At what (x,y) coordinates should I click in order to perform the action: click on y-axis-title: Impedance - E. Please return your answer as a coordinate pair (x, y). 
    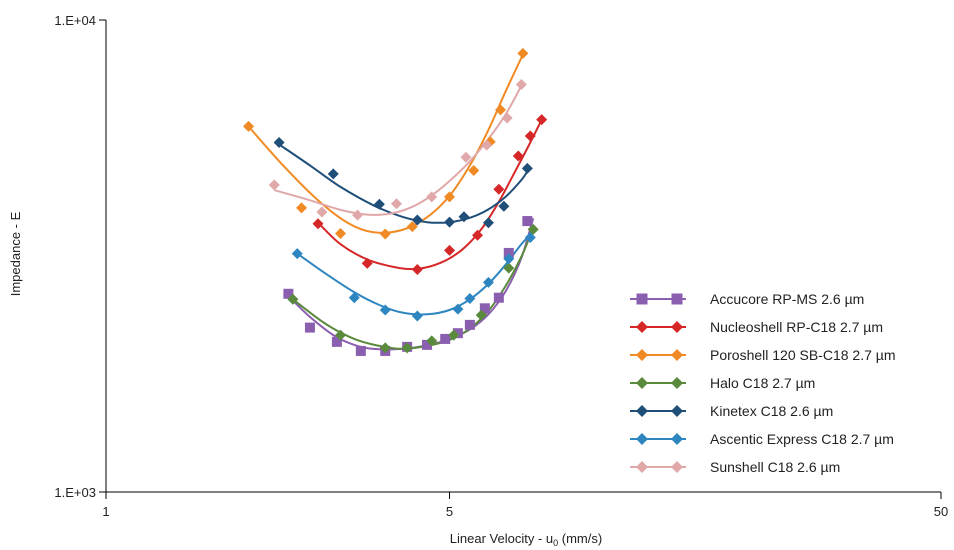
    Looking at the image, I should click on (15, 253).